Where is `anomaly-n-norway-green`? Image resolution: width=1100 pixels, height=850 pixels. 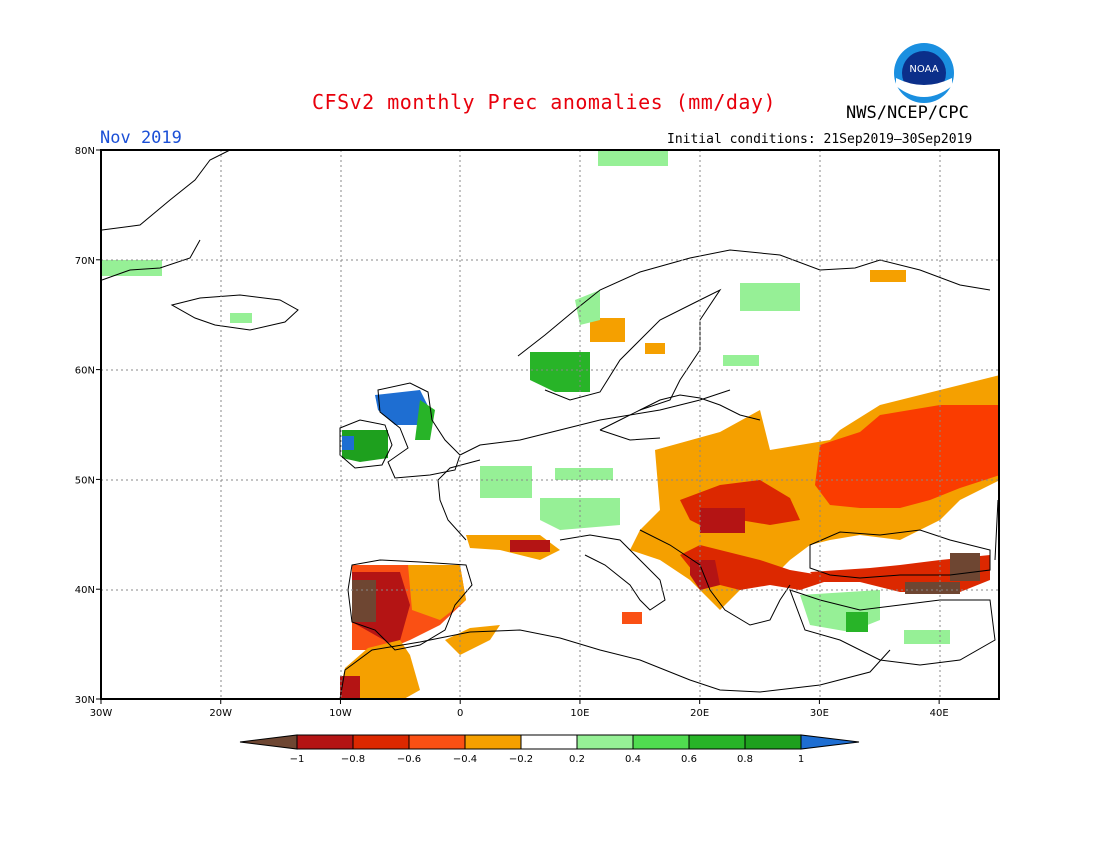 anomaly-n-norway-green is located at coordinates (587, 307).